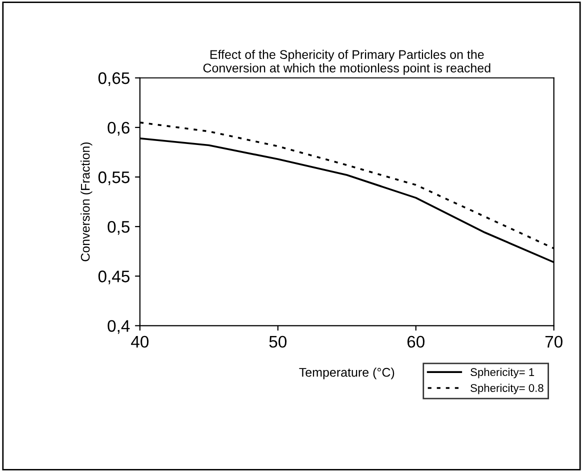 This screenshot has width=583, height=472. I want to click on y-tick-label: 0,65, so click(114, 79).